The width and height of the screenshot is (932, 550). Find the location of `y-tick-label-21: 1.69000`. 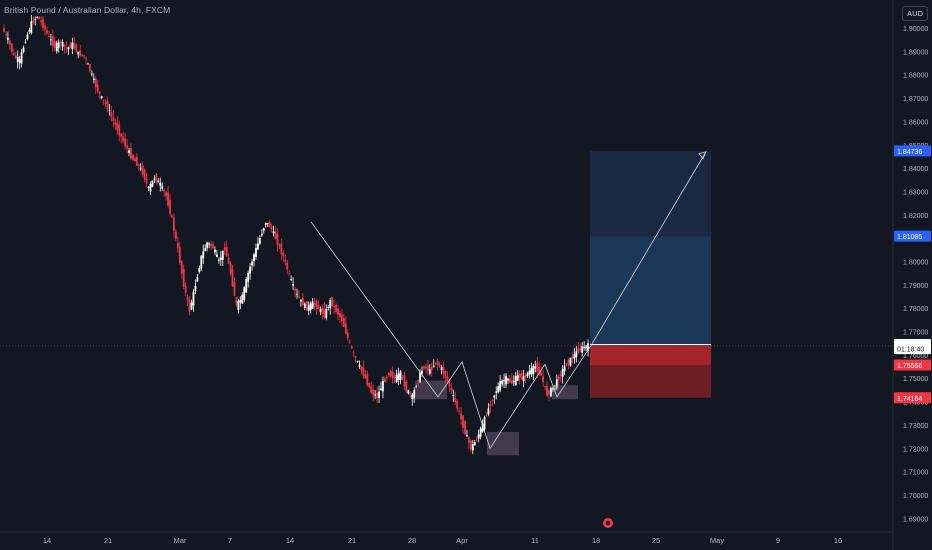

y-tick-label-21: 1.69000 is located at coordinates (915, 519).